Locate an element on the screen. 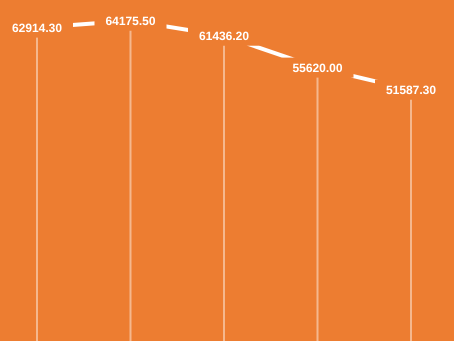 The width and height of the screenshot is (454, 341). data-label: 51587.30 is located at coordinates (411, 89).